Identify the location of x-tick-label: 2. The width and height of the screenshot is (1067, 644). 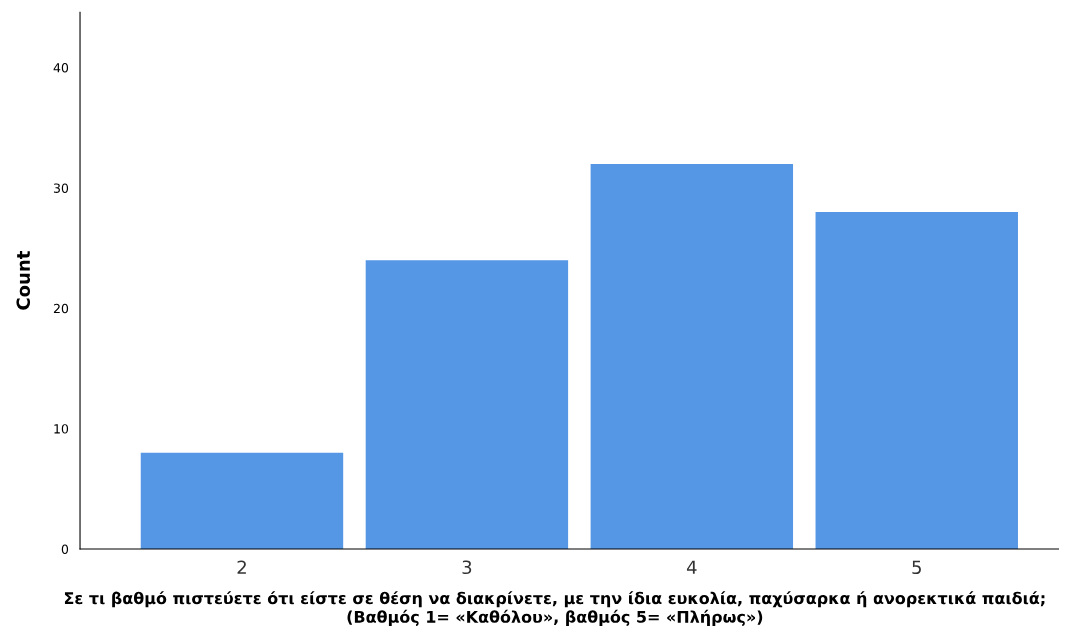
(241, 567).